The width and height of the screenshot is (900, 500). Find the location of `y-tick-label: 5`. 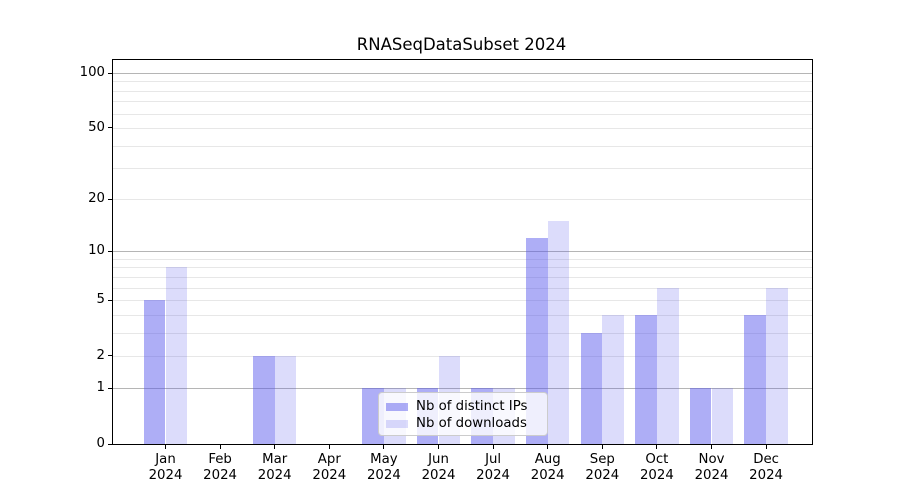

y-tick-label: 5 is located at coordinates (100, 299).